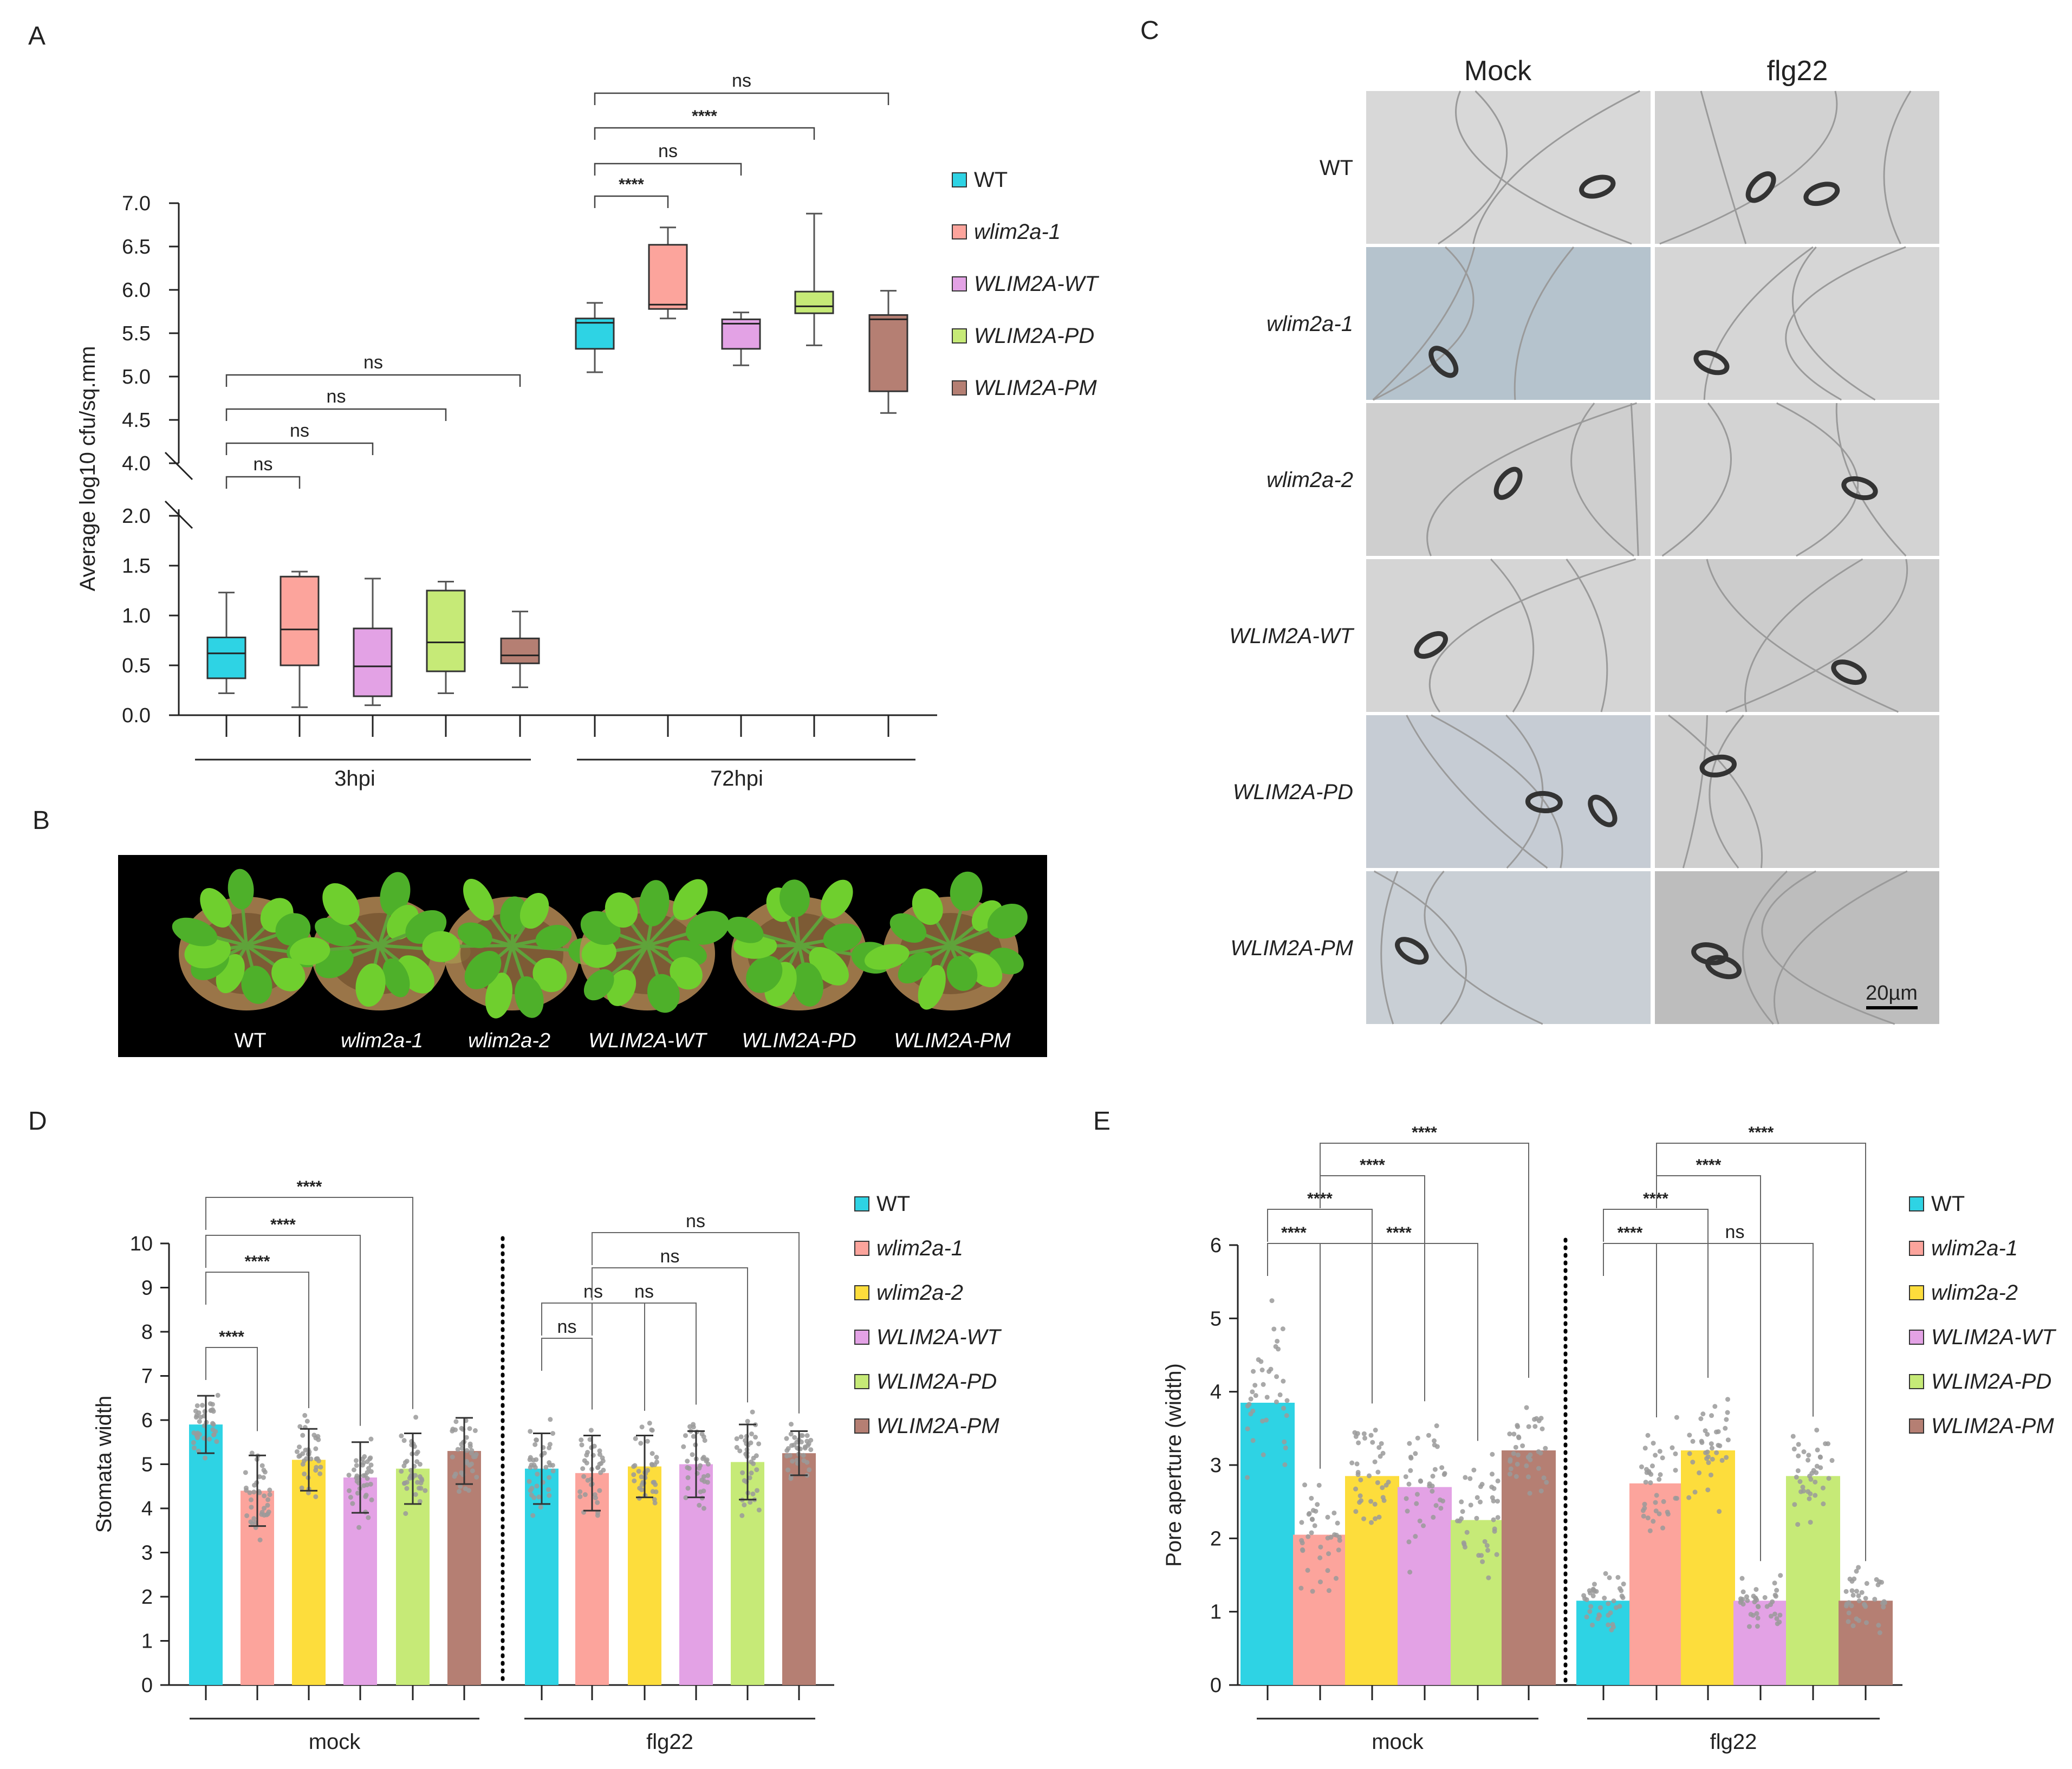 Image resolution: width=2072 pixels, height=1769 pixels. What do you see at coordinates (1291, 636) in the screenshot?
I see `row-label: WLIM2A-WT` at bounding box center [1291, 636].